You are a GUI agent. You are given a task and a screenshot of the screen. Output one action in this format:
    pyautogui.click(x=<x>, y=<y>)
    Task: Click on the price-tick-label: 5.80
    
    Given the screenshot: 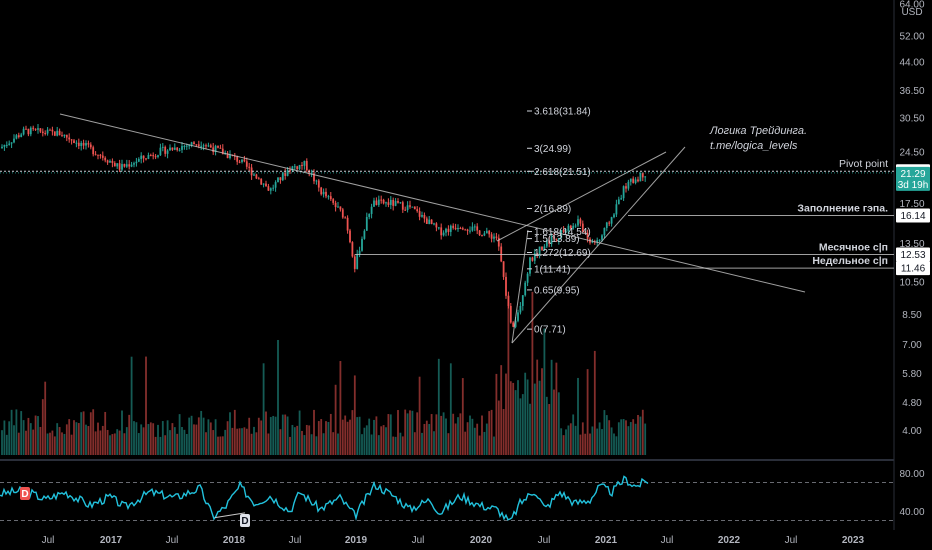 What is the action you would take?
    pyautogui.click(x=912, y=374)
    